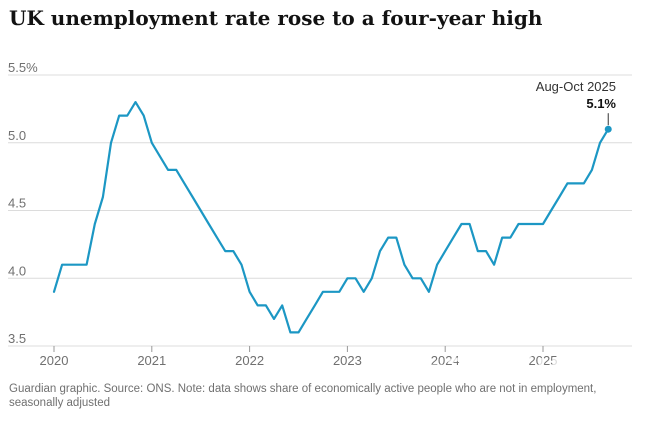 The image size is (663, 433). What do you see at coordinates (17, 203) in the screenshot?
I see `y-tick-label: 4.5` at bounding box center [17, 203].